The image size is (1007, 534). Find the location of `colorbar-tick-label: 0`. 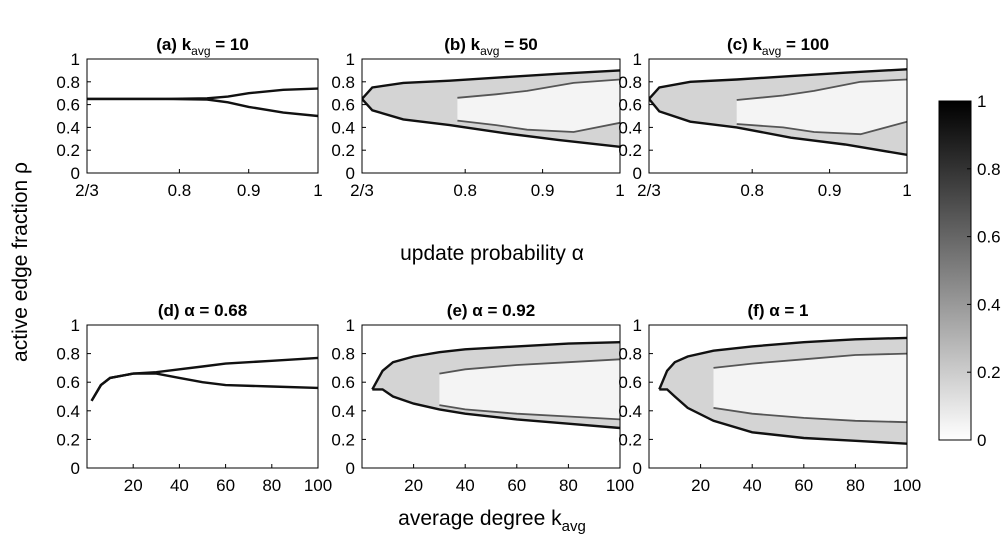

colorbar-tick-label: 0 is located at coordinates (981, 440).